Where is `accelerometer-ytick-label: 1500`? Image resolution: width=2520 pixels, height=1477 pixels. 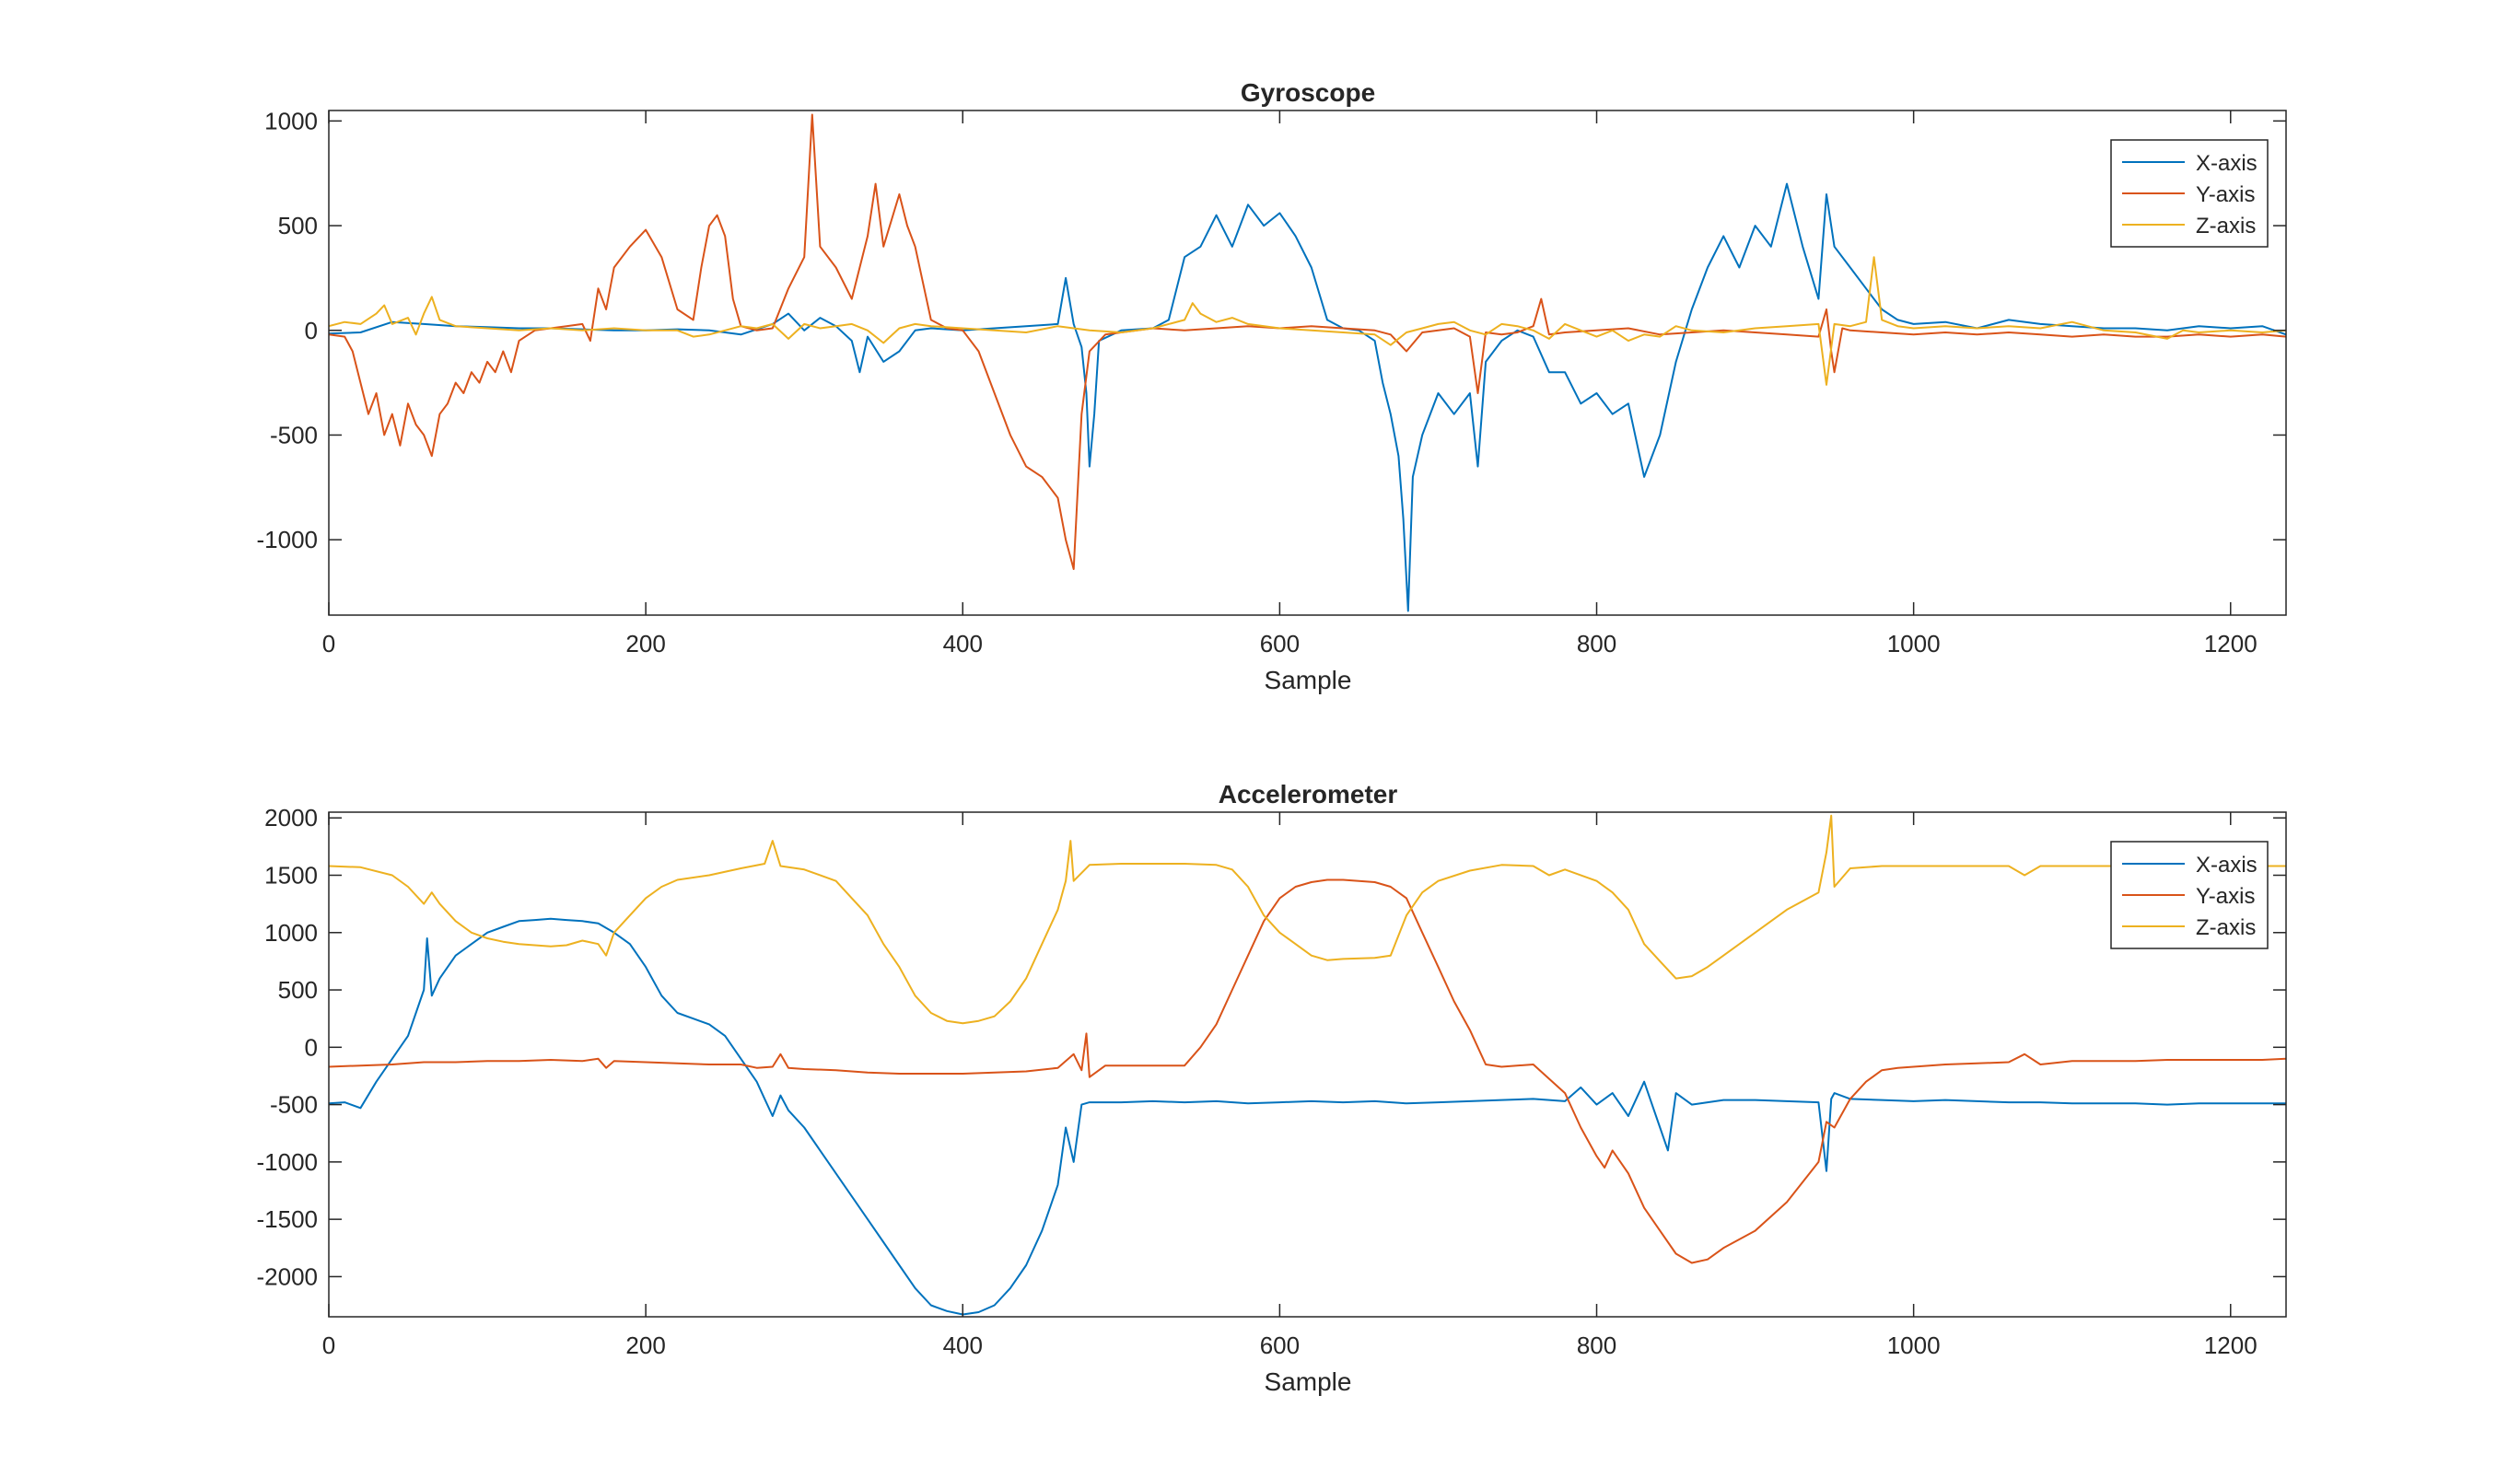 accelerometer-ytick-label: 1500 is located at coordinates (291, 876).